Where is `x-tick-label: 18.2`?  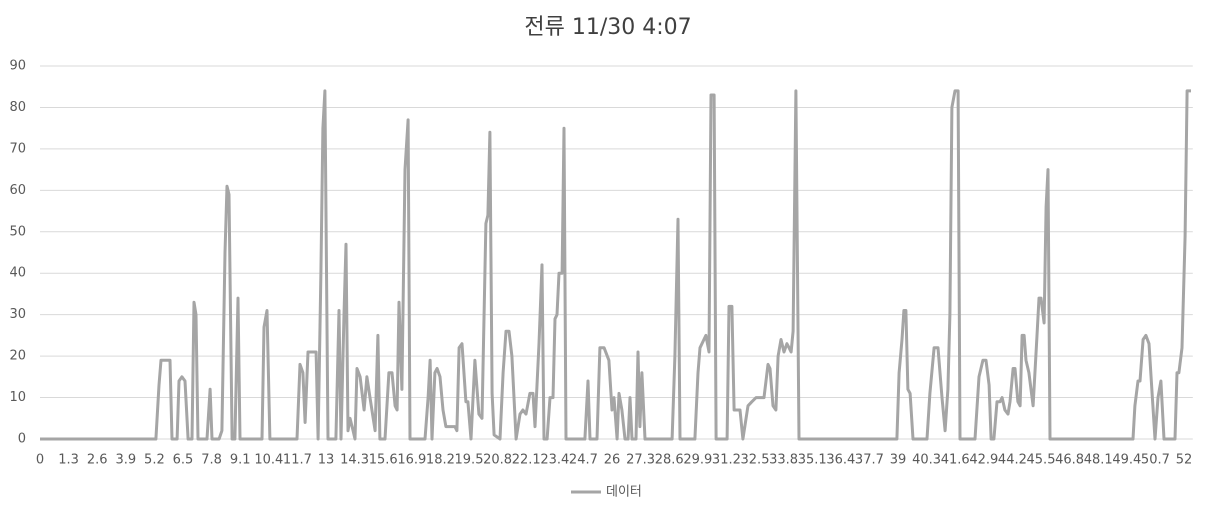 x-tick-label: 18.2 is located at coordinates (440, 460).